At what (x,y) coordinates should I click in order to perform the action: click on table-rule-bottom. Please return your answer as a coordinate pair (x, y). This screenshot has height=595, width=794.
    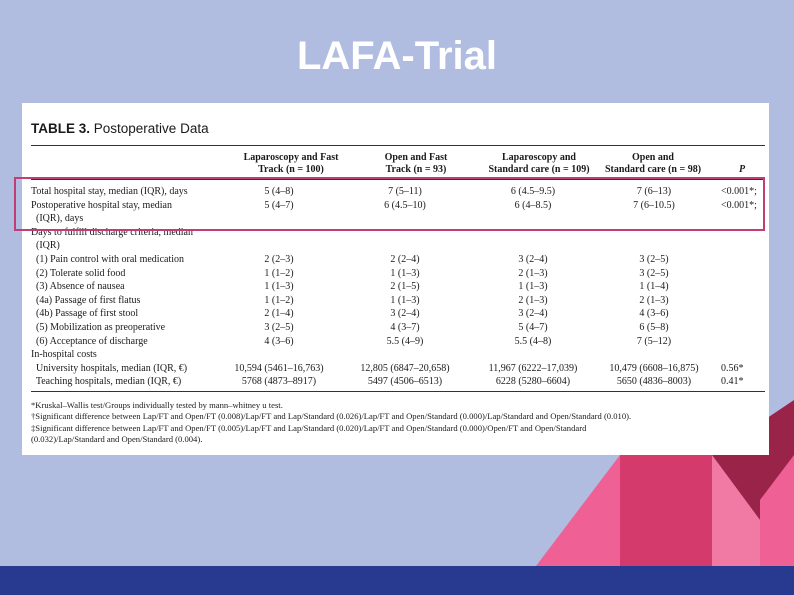
    Looking at the image, I should click on (398, 391).